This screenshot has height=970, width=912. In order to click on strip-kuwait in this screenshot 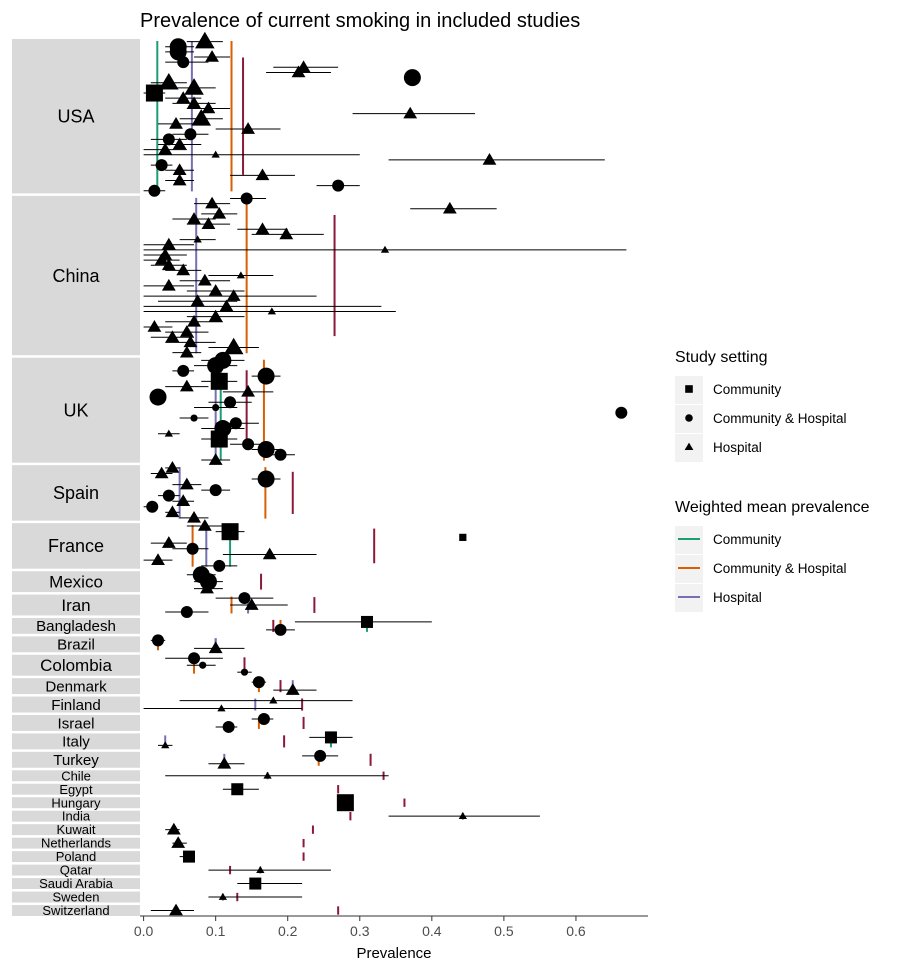, I will do `click(76, 830)`.